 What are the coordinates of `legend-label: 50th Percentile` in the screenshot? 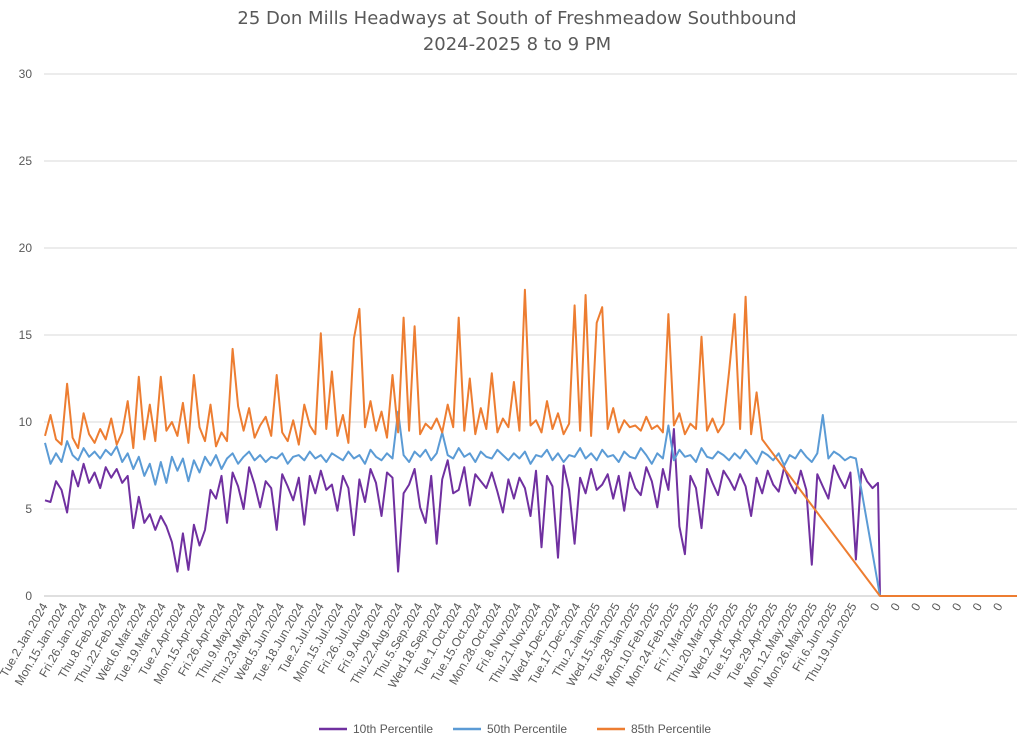 It's located at (527, 729).